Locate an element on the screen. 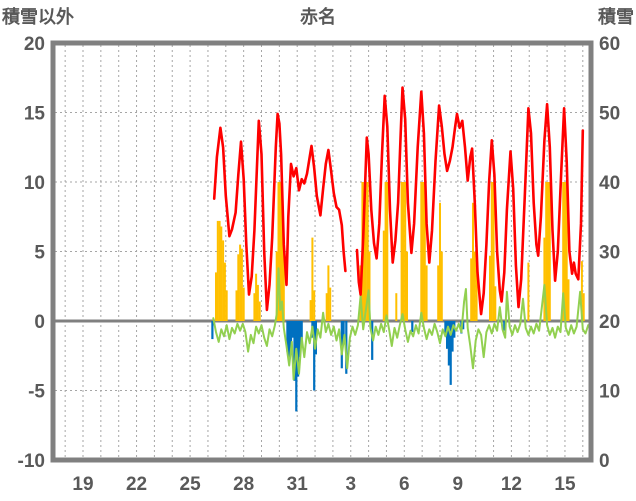  red-line-segment is located at coordinates (279, 212).